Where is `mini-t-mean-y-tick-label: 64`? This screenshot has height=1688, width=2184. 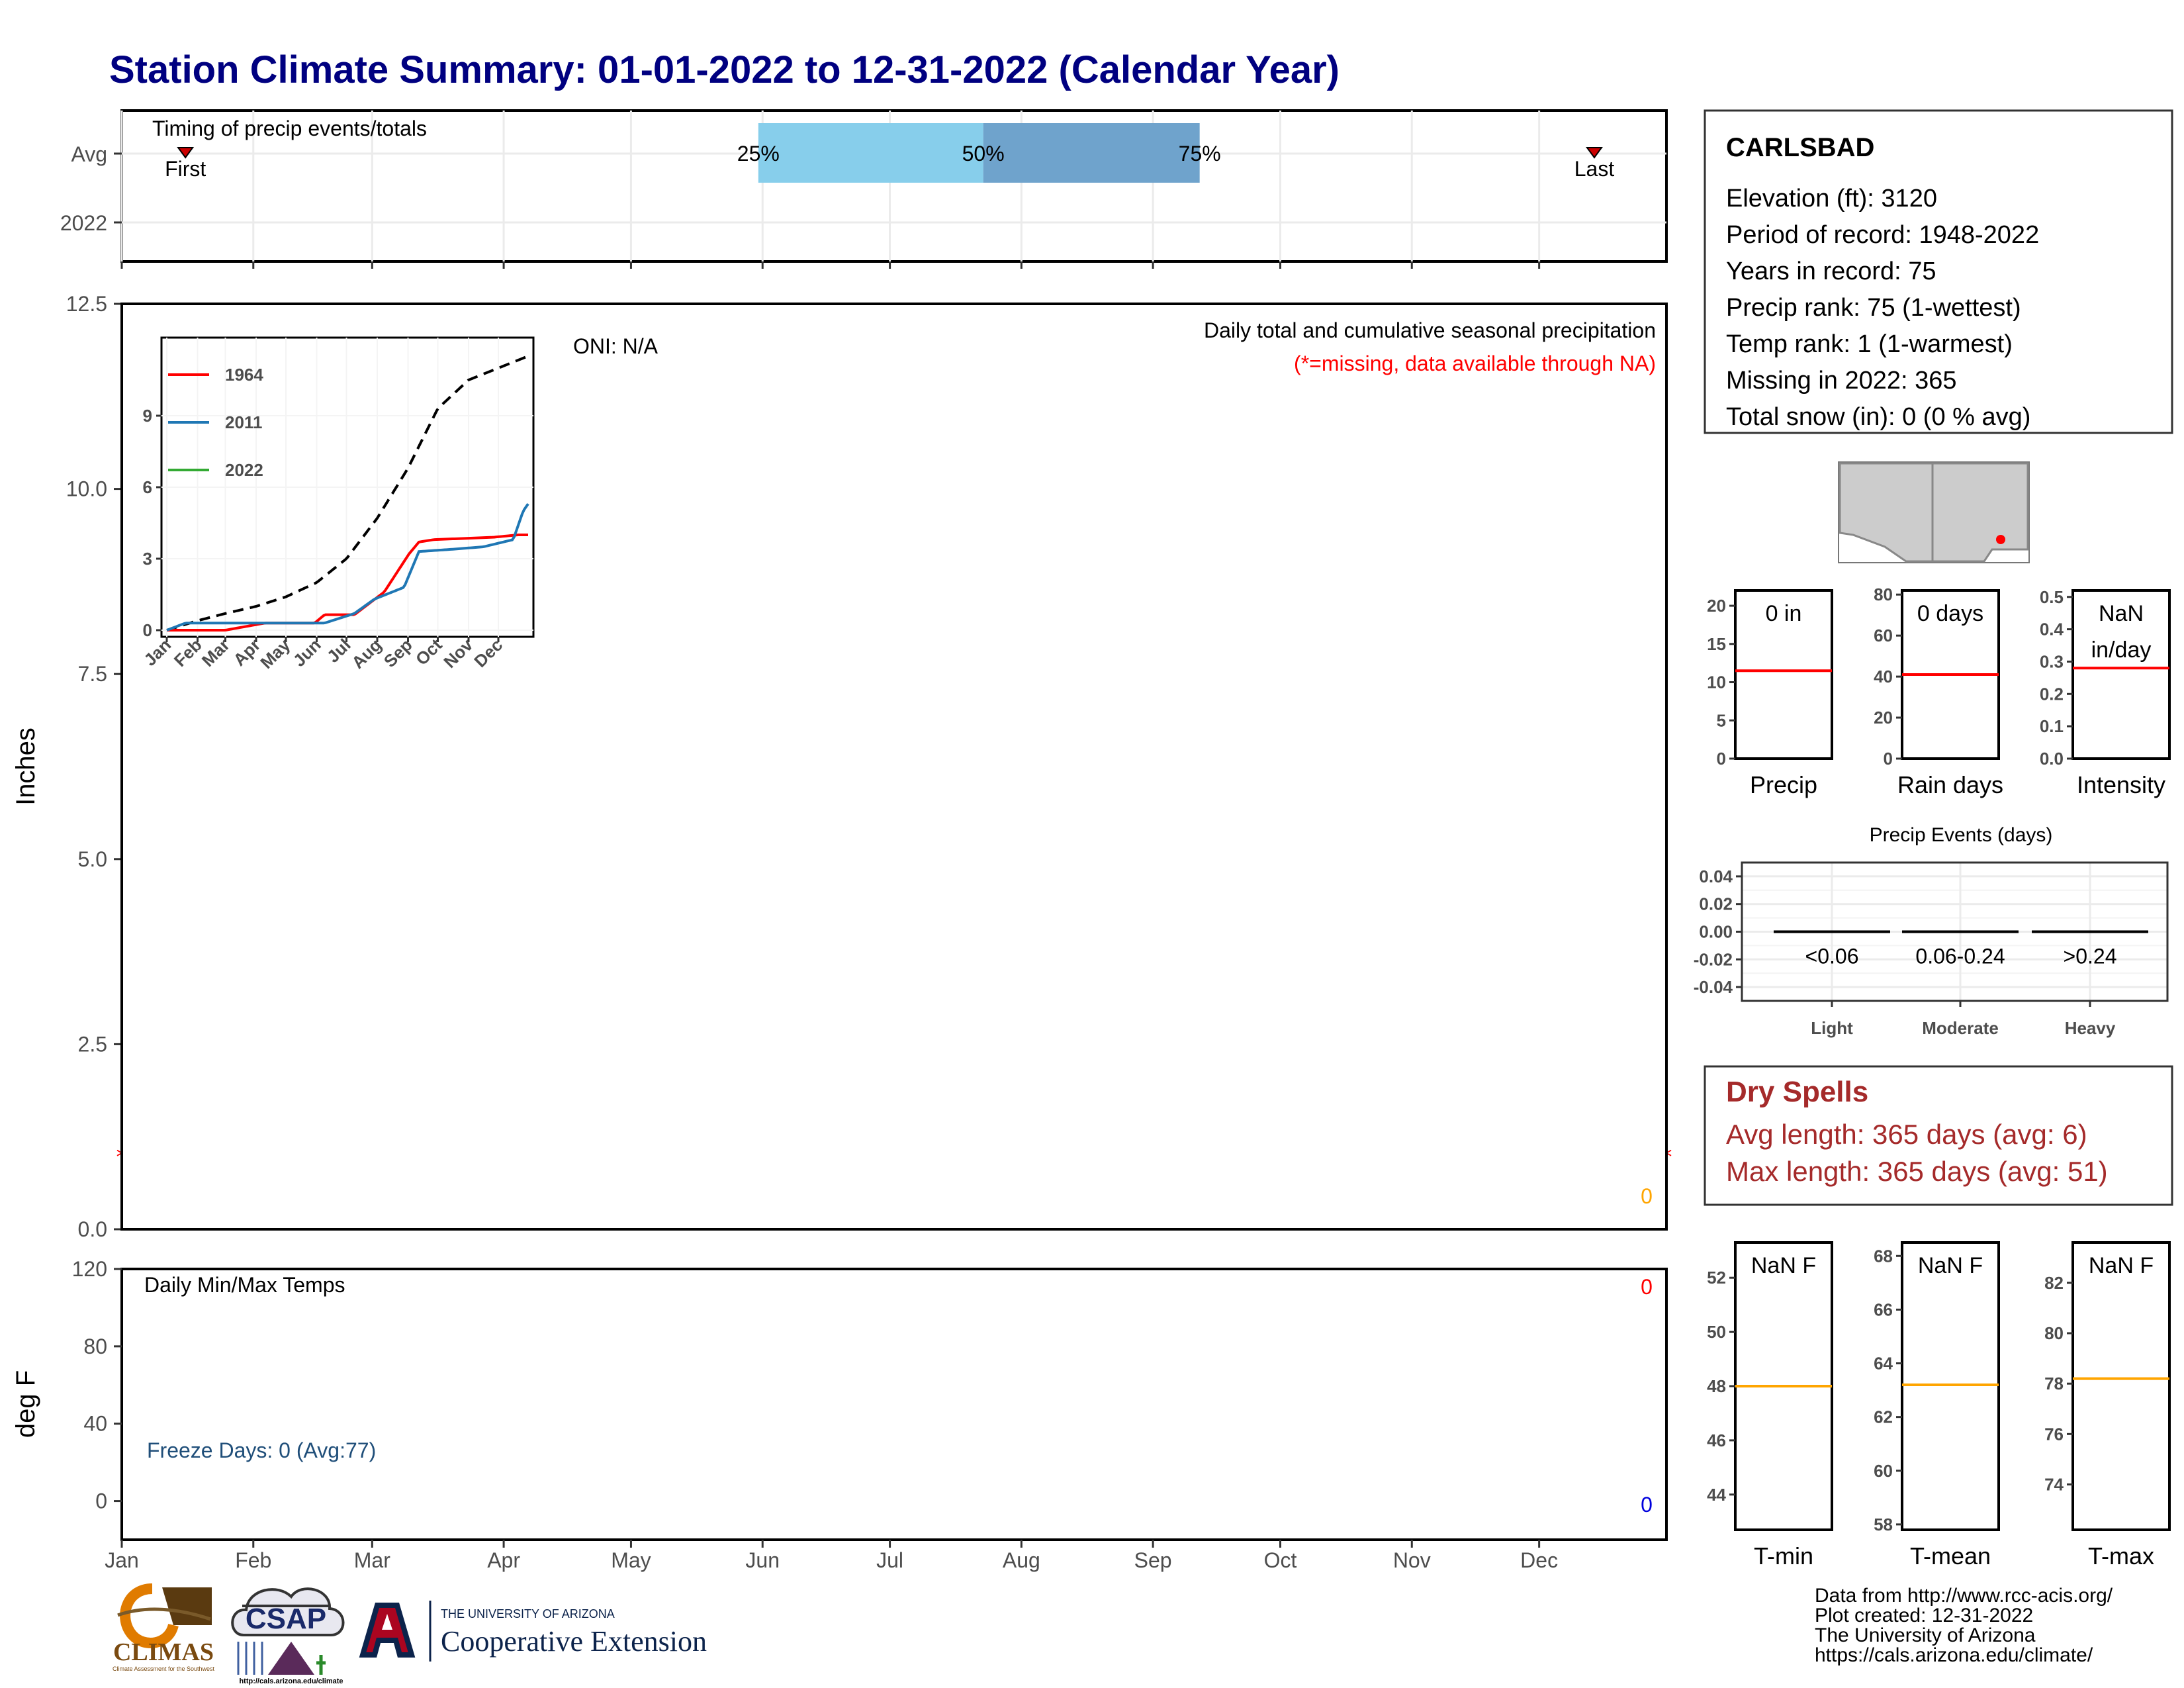
mini-t-mean-y-tick-label: 64 is located at coordinates (1883, 1364).